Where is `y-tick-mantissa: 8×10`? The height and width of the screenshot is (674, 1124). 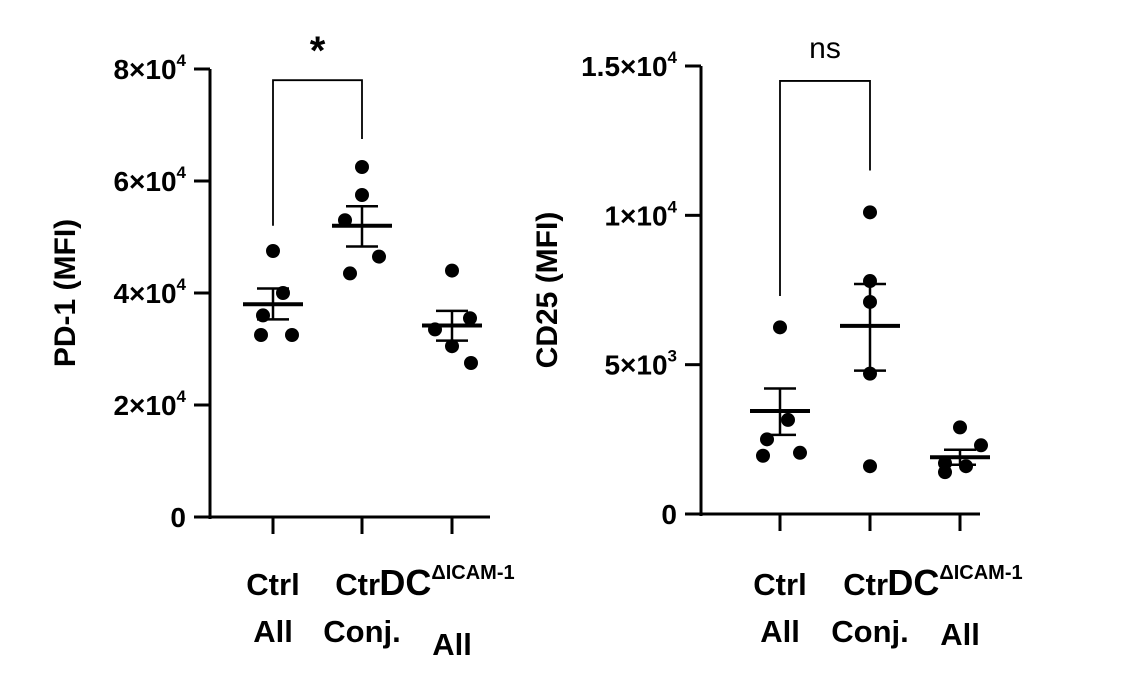 y-tick-mantissa: 8×10 is located at coordinates (144, 69).